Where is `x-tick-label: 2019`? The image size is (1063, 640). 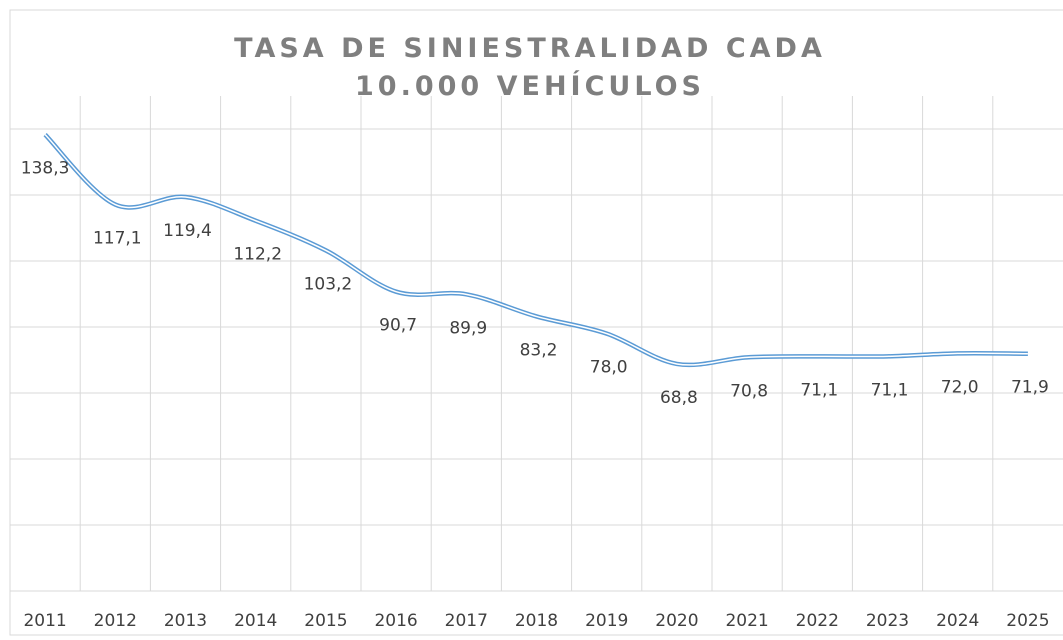
x-tick-label: 2019 is located at coordinates (606, 621).